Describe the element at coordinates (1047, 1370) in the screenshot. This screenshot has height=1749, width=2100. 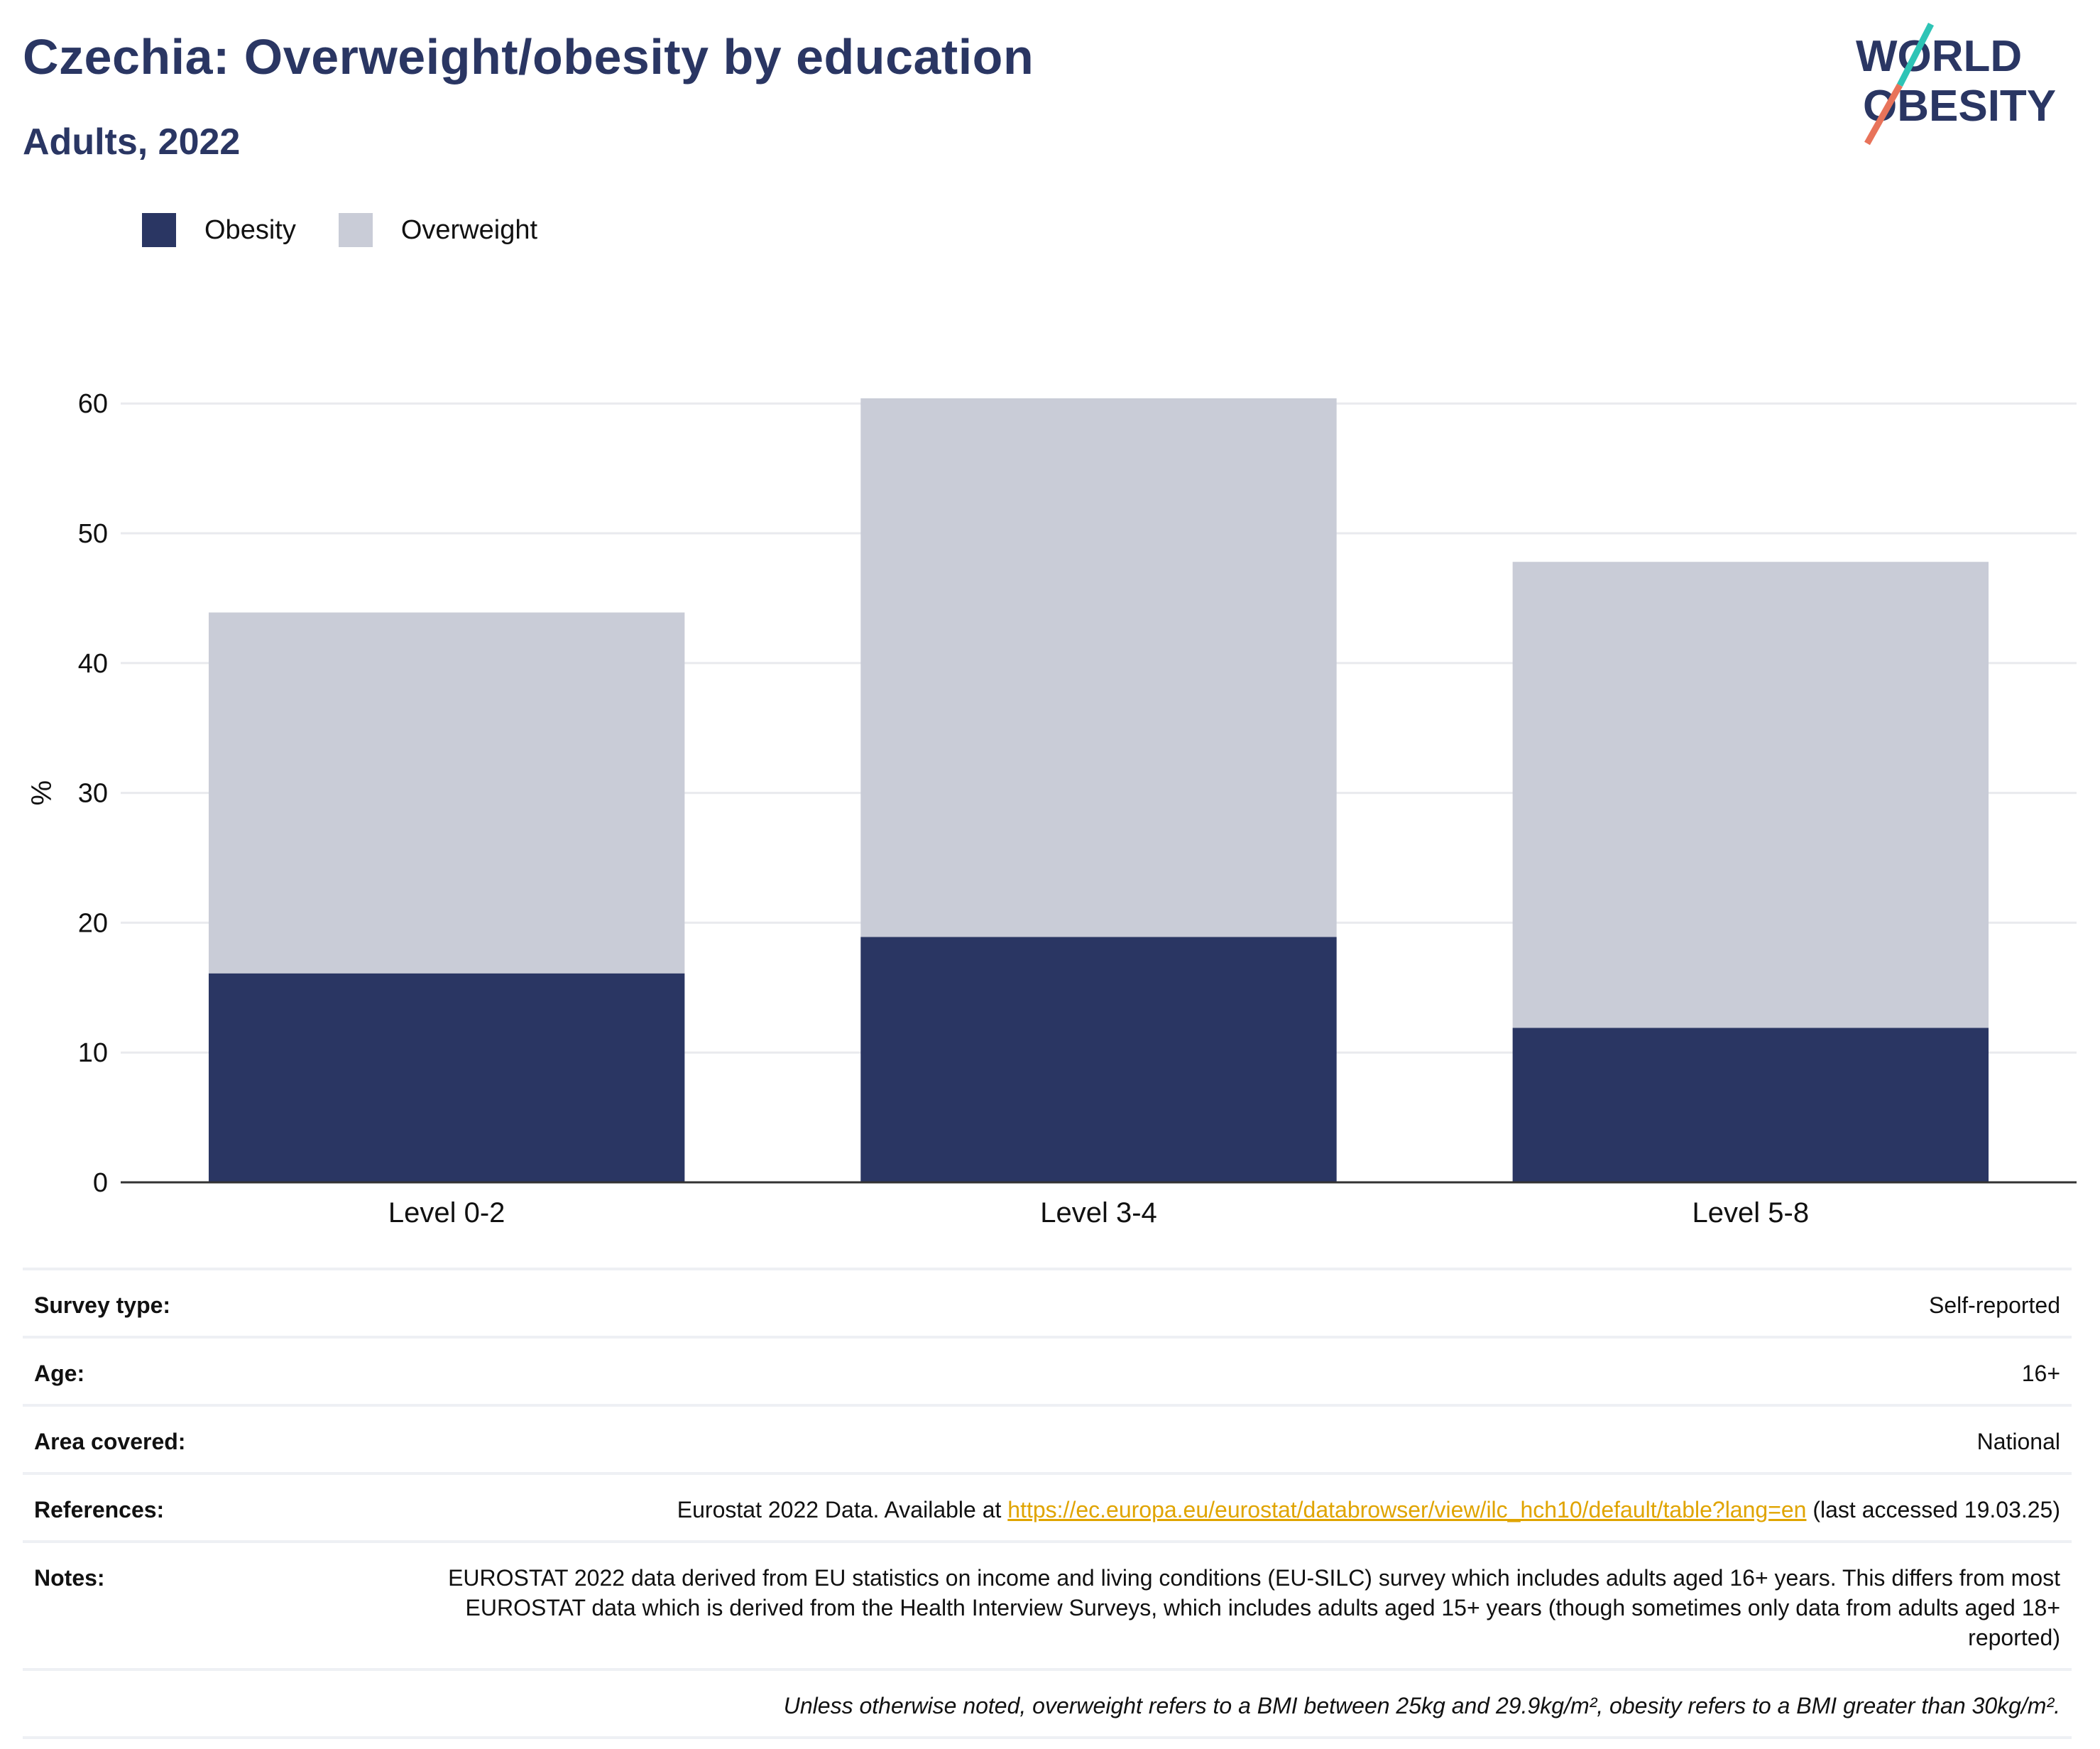
I see `info-row-age: Age: 16+` at that location.